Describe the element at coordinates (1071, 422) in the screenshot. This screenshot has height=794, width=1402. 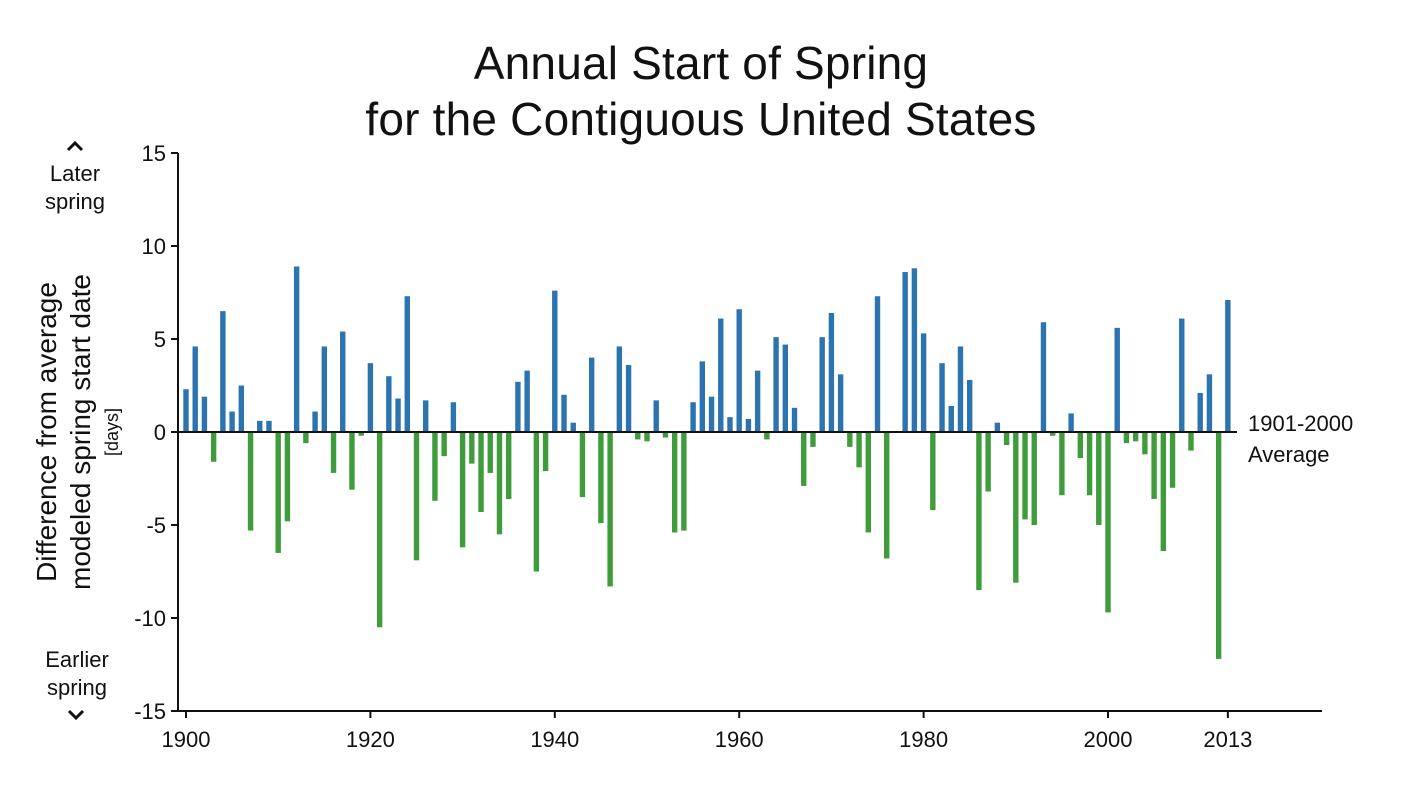
I see `bar-1996` at that location.